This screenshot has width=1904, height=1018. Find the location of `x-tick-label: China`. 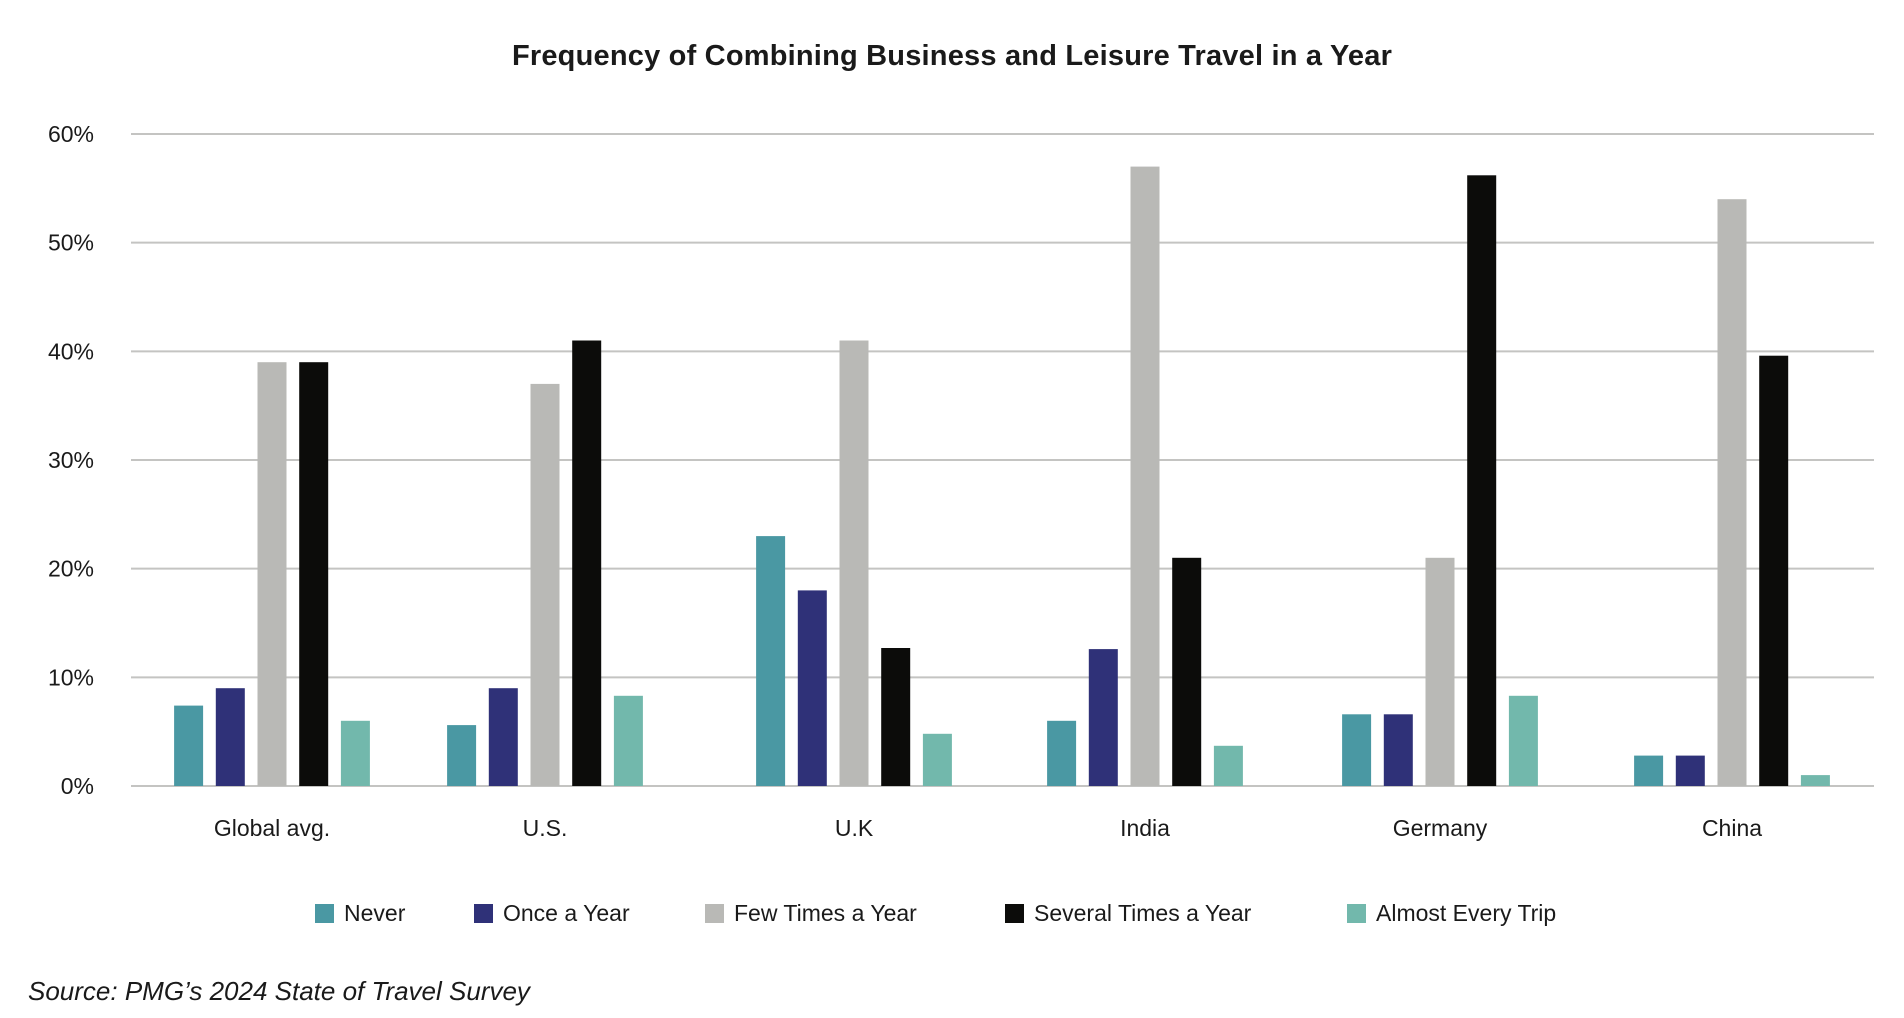

x-tick-label: China is located at coordinates (1732, 828).